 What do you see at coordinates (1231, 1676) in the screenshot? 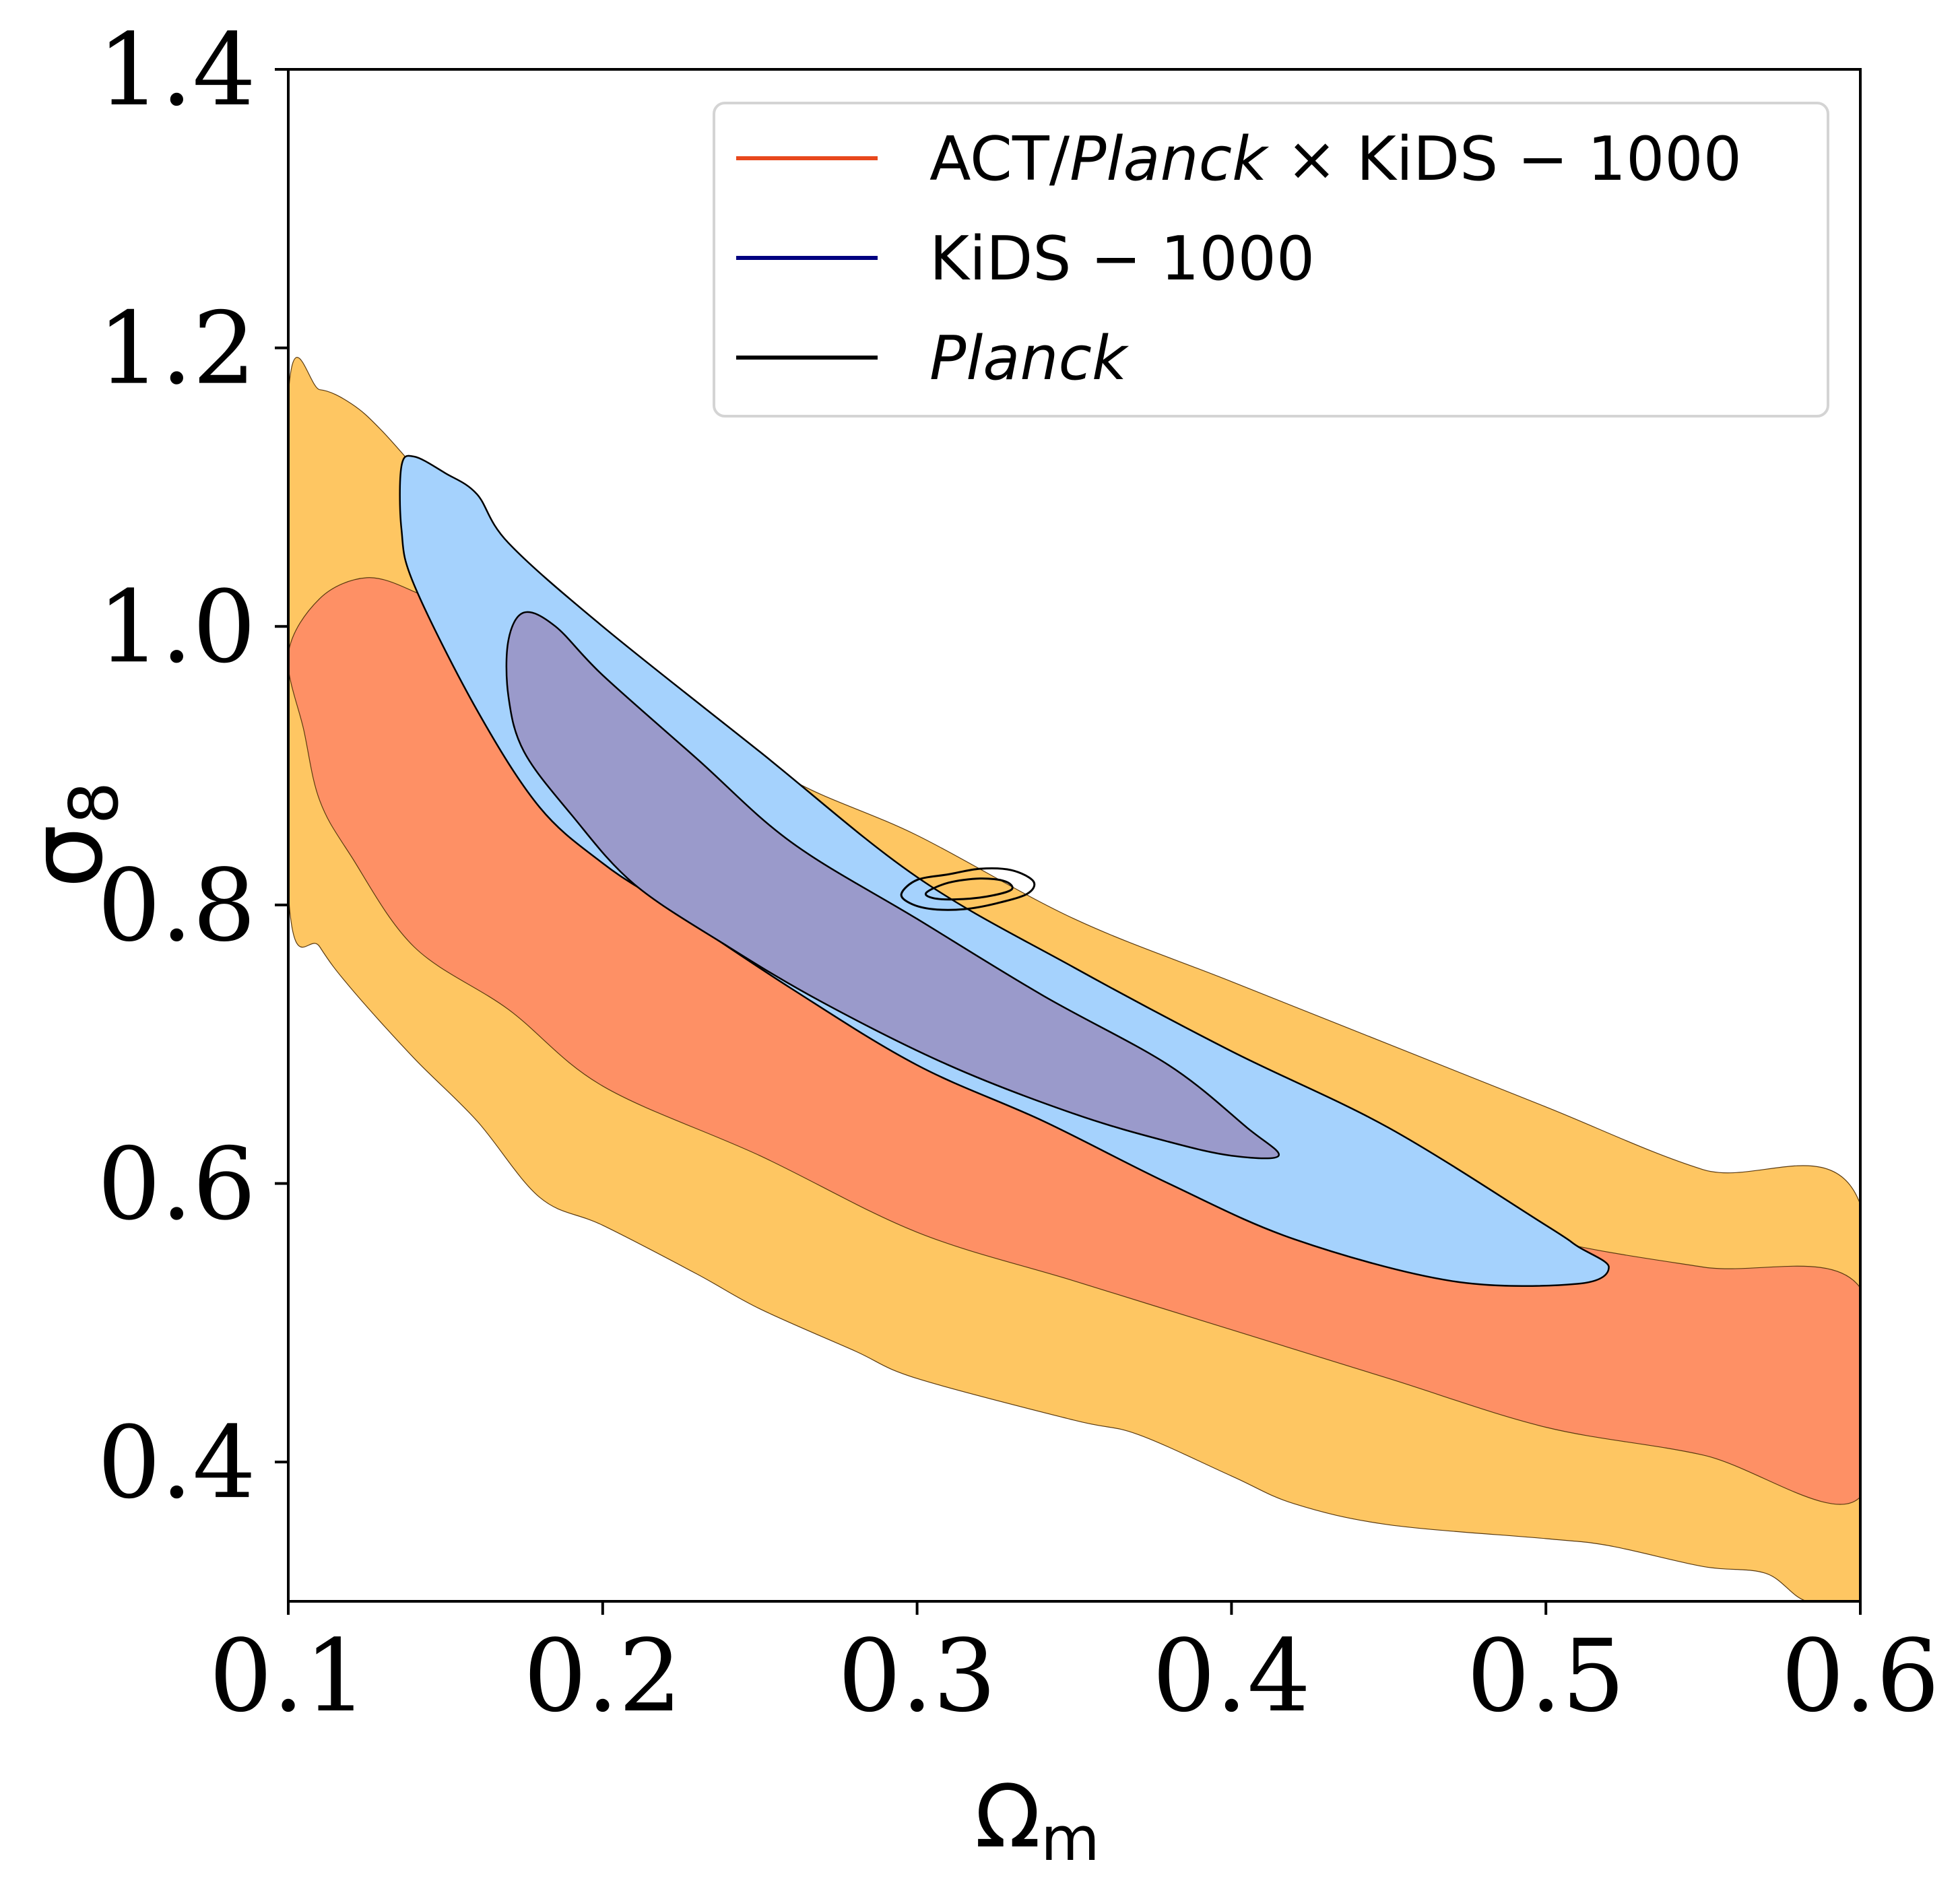
I see `x-tick-label: 0.4` at bounding box center [1231, 1676].